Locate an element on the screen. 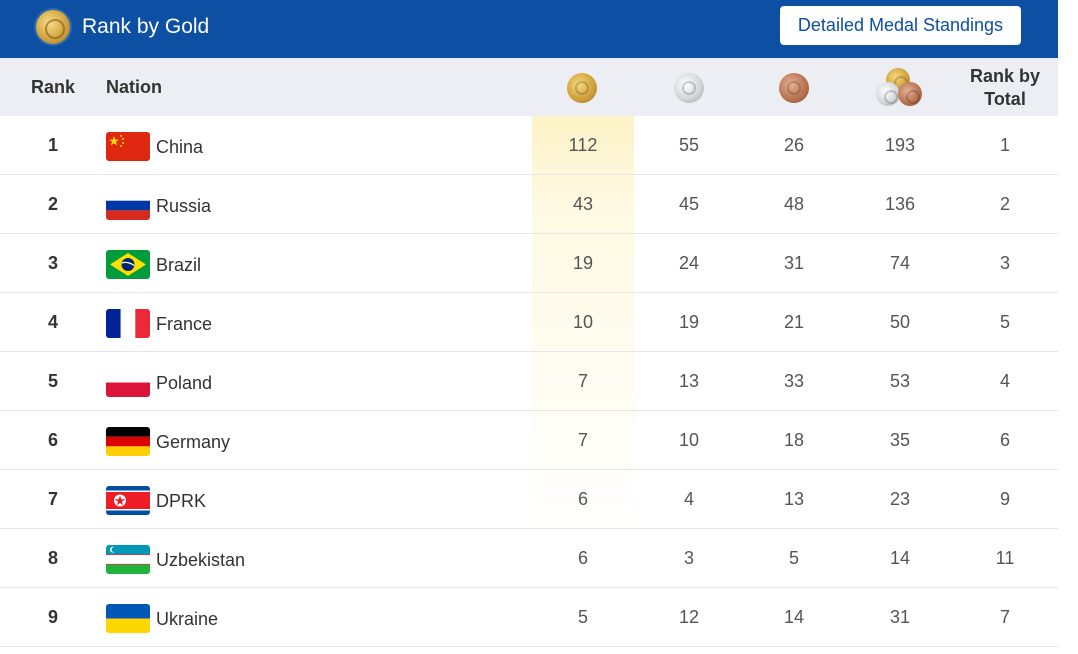  bronze-count: 31 is located at coordinates (794, 263).